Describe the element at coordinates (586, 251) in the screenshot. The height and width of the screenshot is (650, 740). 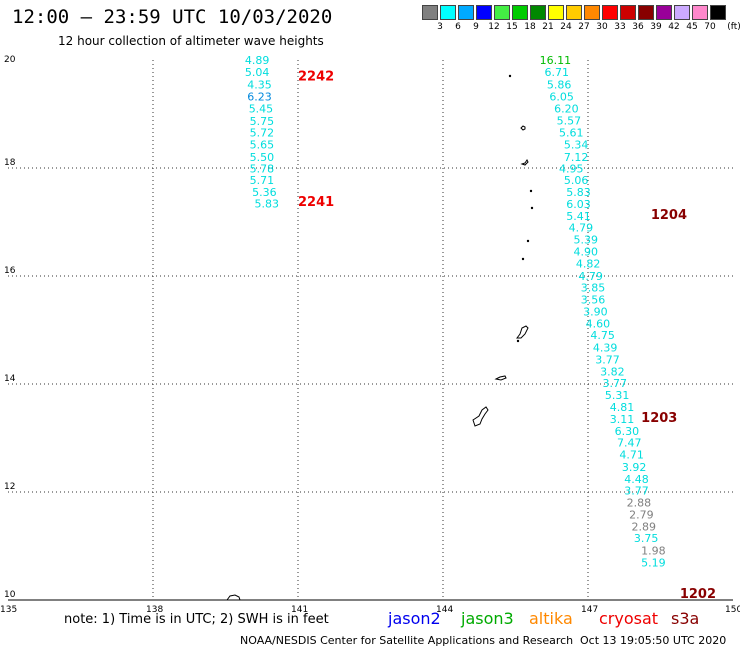
I see `wave-height-label: 4.90` at that location.